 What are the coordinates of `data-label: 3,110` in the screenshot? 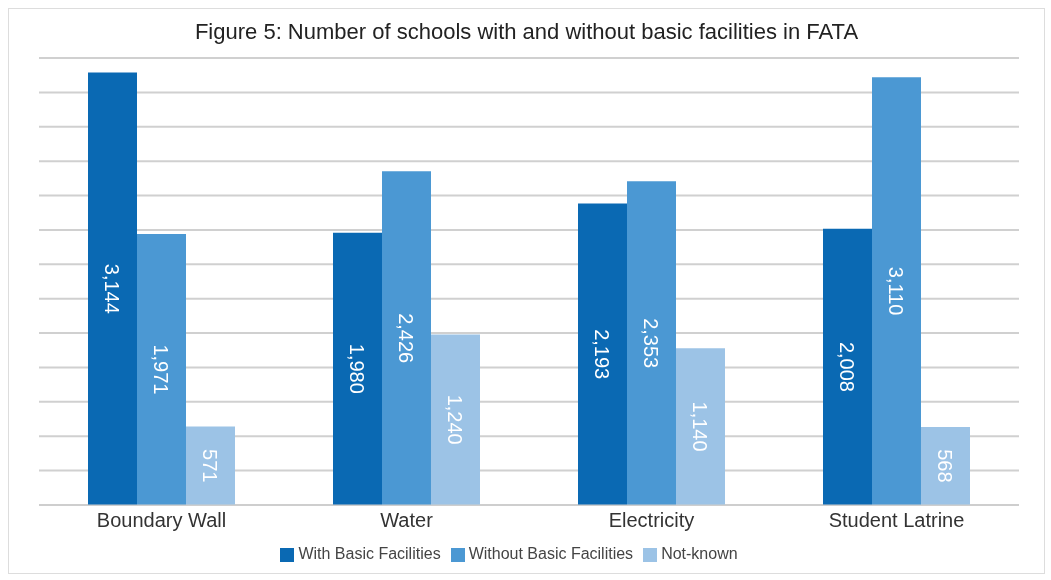 It's located at (896, 291).